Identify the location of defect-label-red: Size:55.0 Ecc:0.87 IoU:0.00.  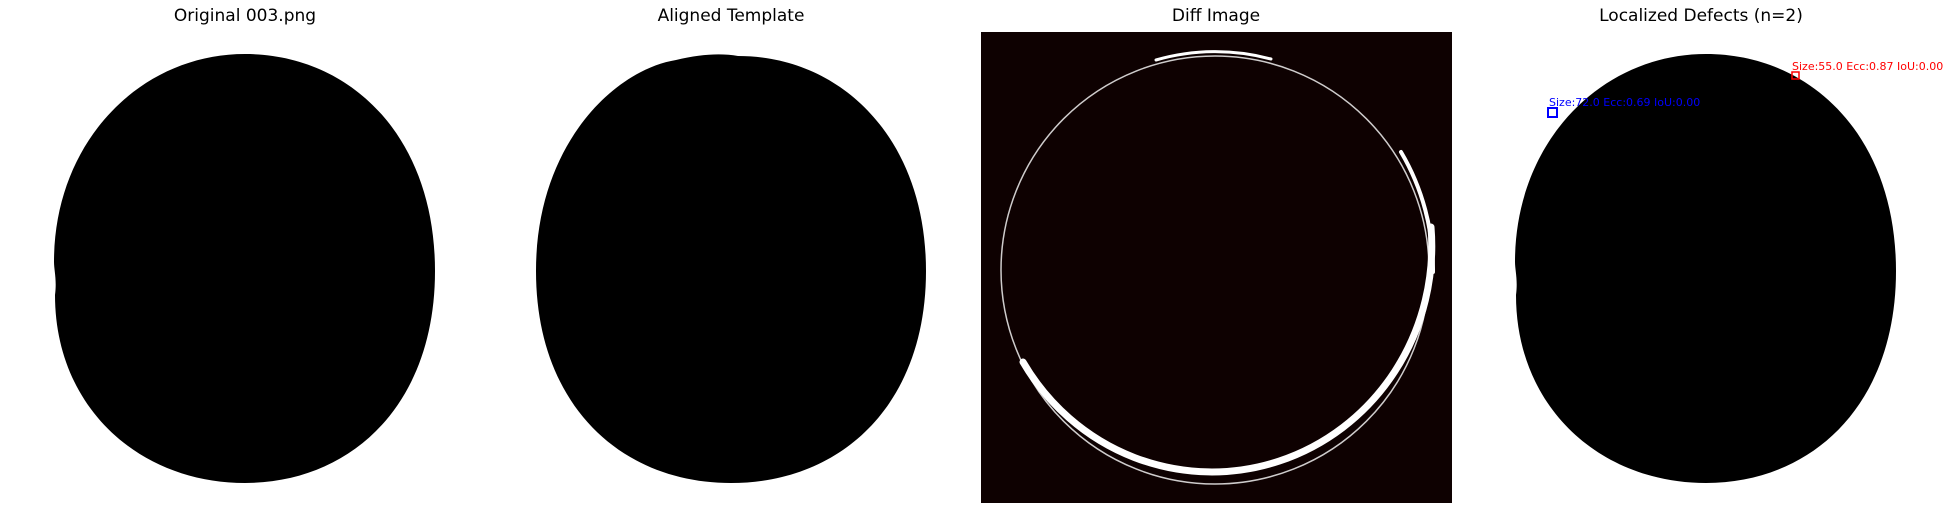
(1868, 66).